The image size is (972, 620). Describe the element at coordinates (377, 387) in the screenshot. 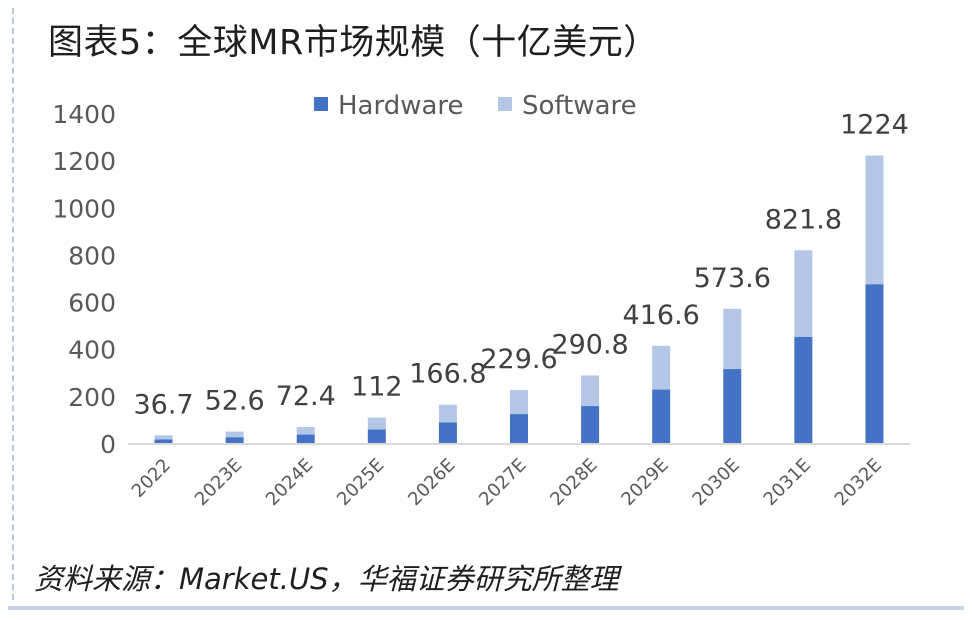

I see `total-data-label: 112` at that location.